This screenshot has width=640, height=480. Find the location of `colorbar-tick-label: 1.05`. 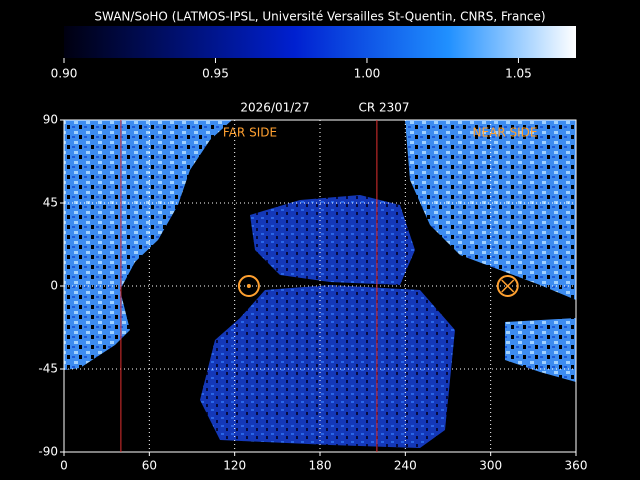

colorbar-tick-label: 1.05 is located at coordinates (518, 74).